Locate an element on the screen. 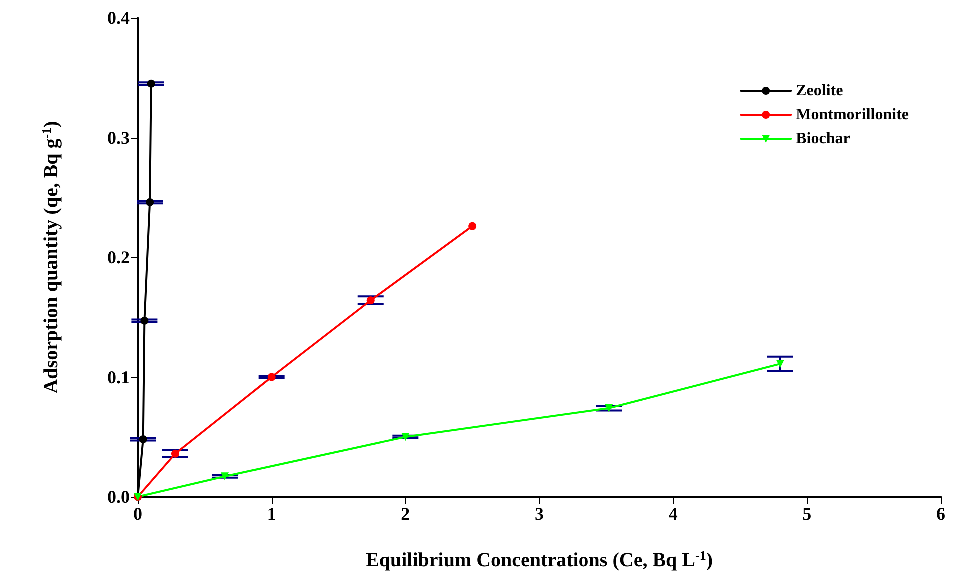  x-tick-label: 3 is located at coordinates (539, 514).